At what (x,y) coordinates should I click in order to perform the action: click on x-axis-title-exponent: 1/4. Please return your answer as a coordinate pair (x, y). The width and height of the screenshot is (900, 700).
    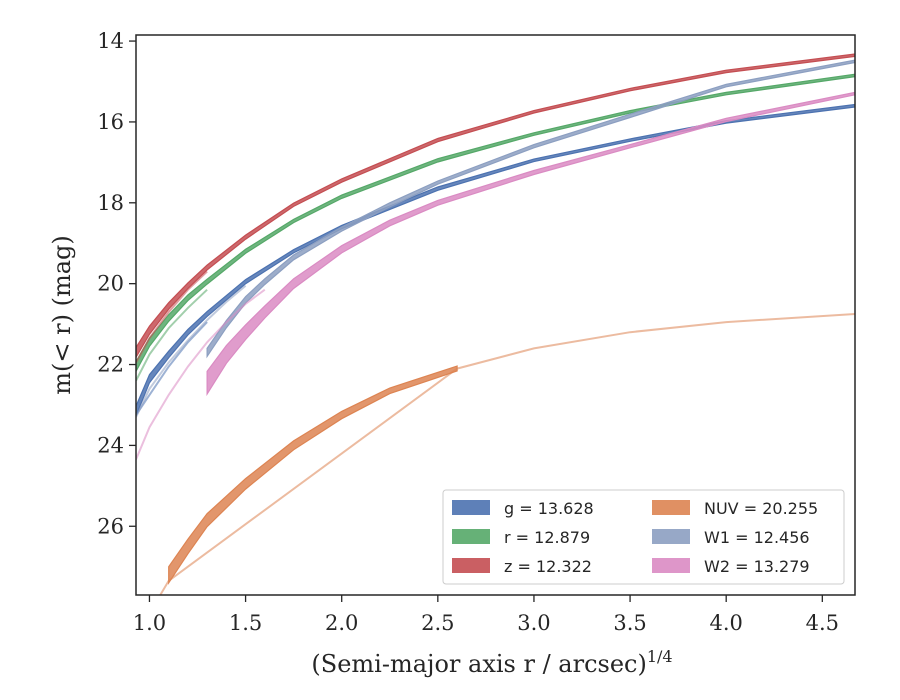
    Looking at the image, I should click on (660, 656).